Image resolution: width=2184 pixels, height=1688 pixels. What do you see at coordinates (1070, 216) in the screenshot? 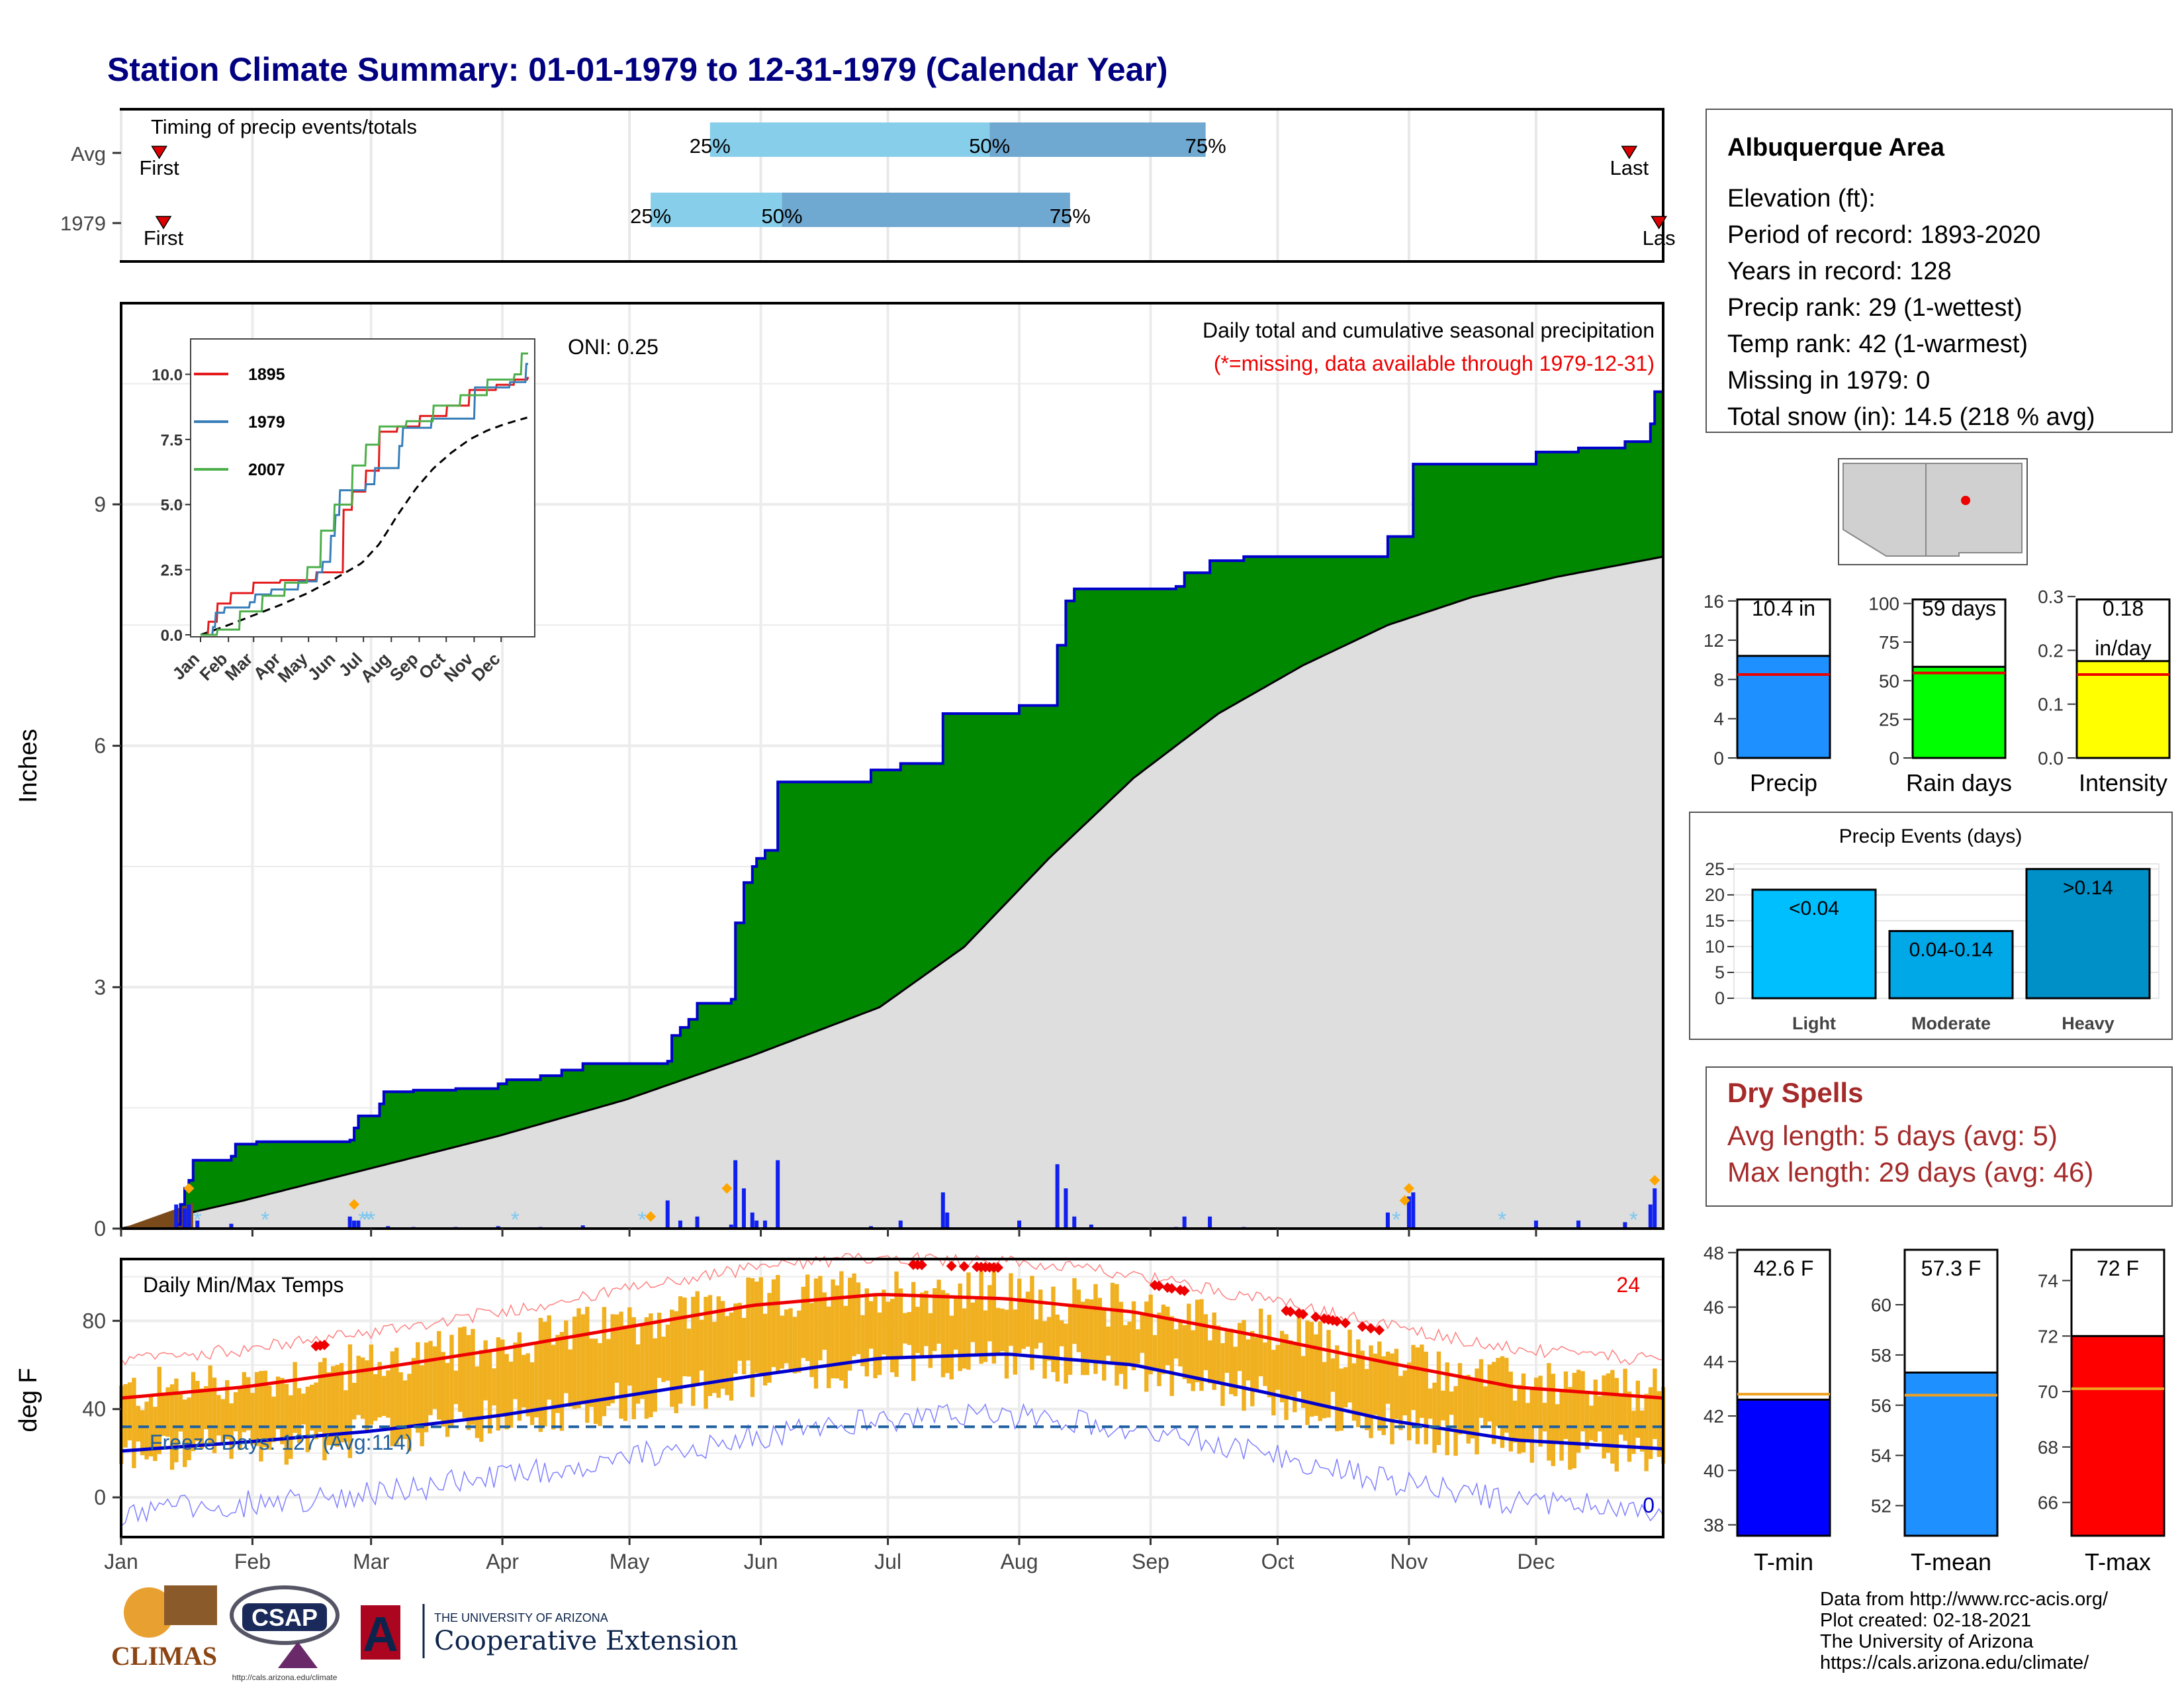
I see `timing-p75-label: 75%` at bounding box center [1070, 216].